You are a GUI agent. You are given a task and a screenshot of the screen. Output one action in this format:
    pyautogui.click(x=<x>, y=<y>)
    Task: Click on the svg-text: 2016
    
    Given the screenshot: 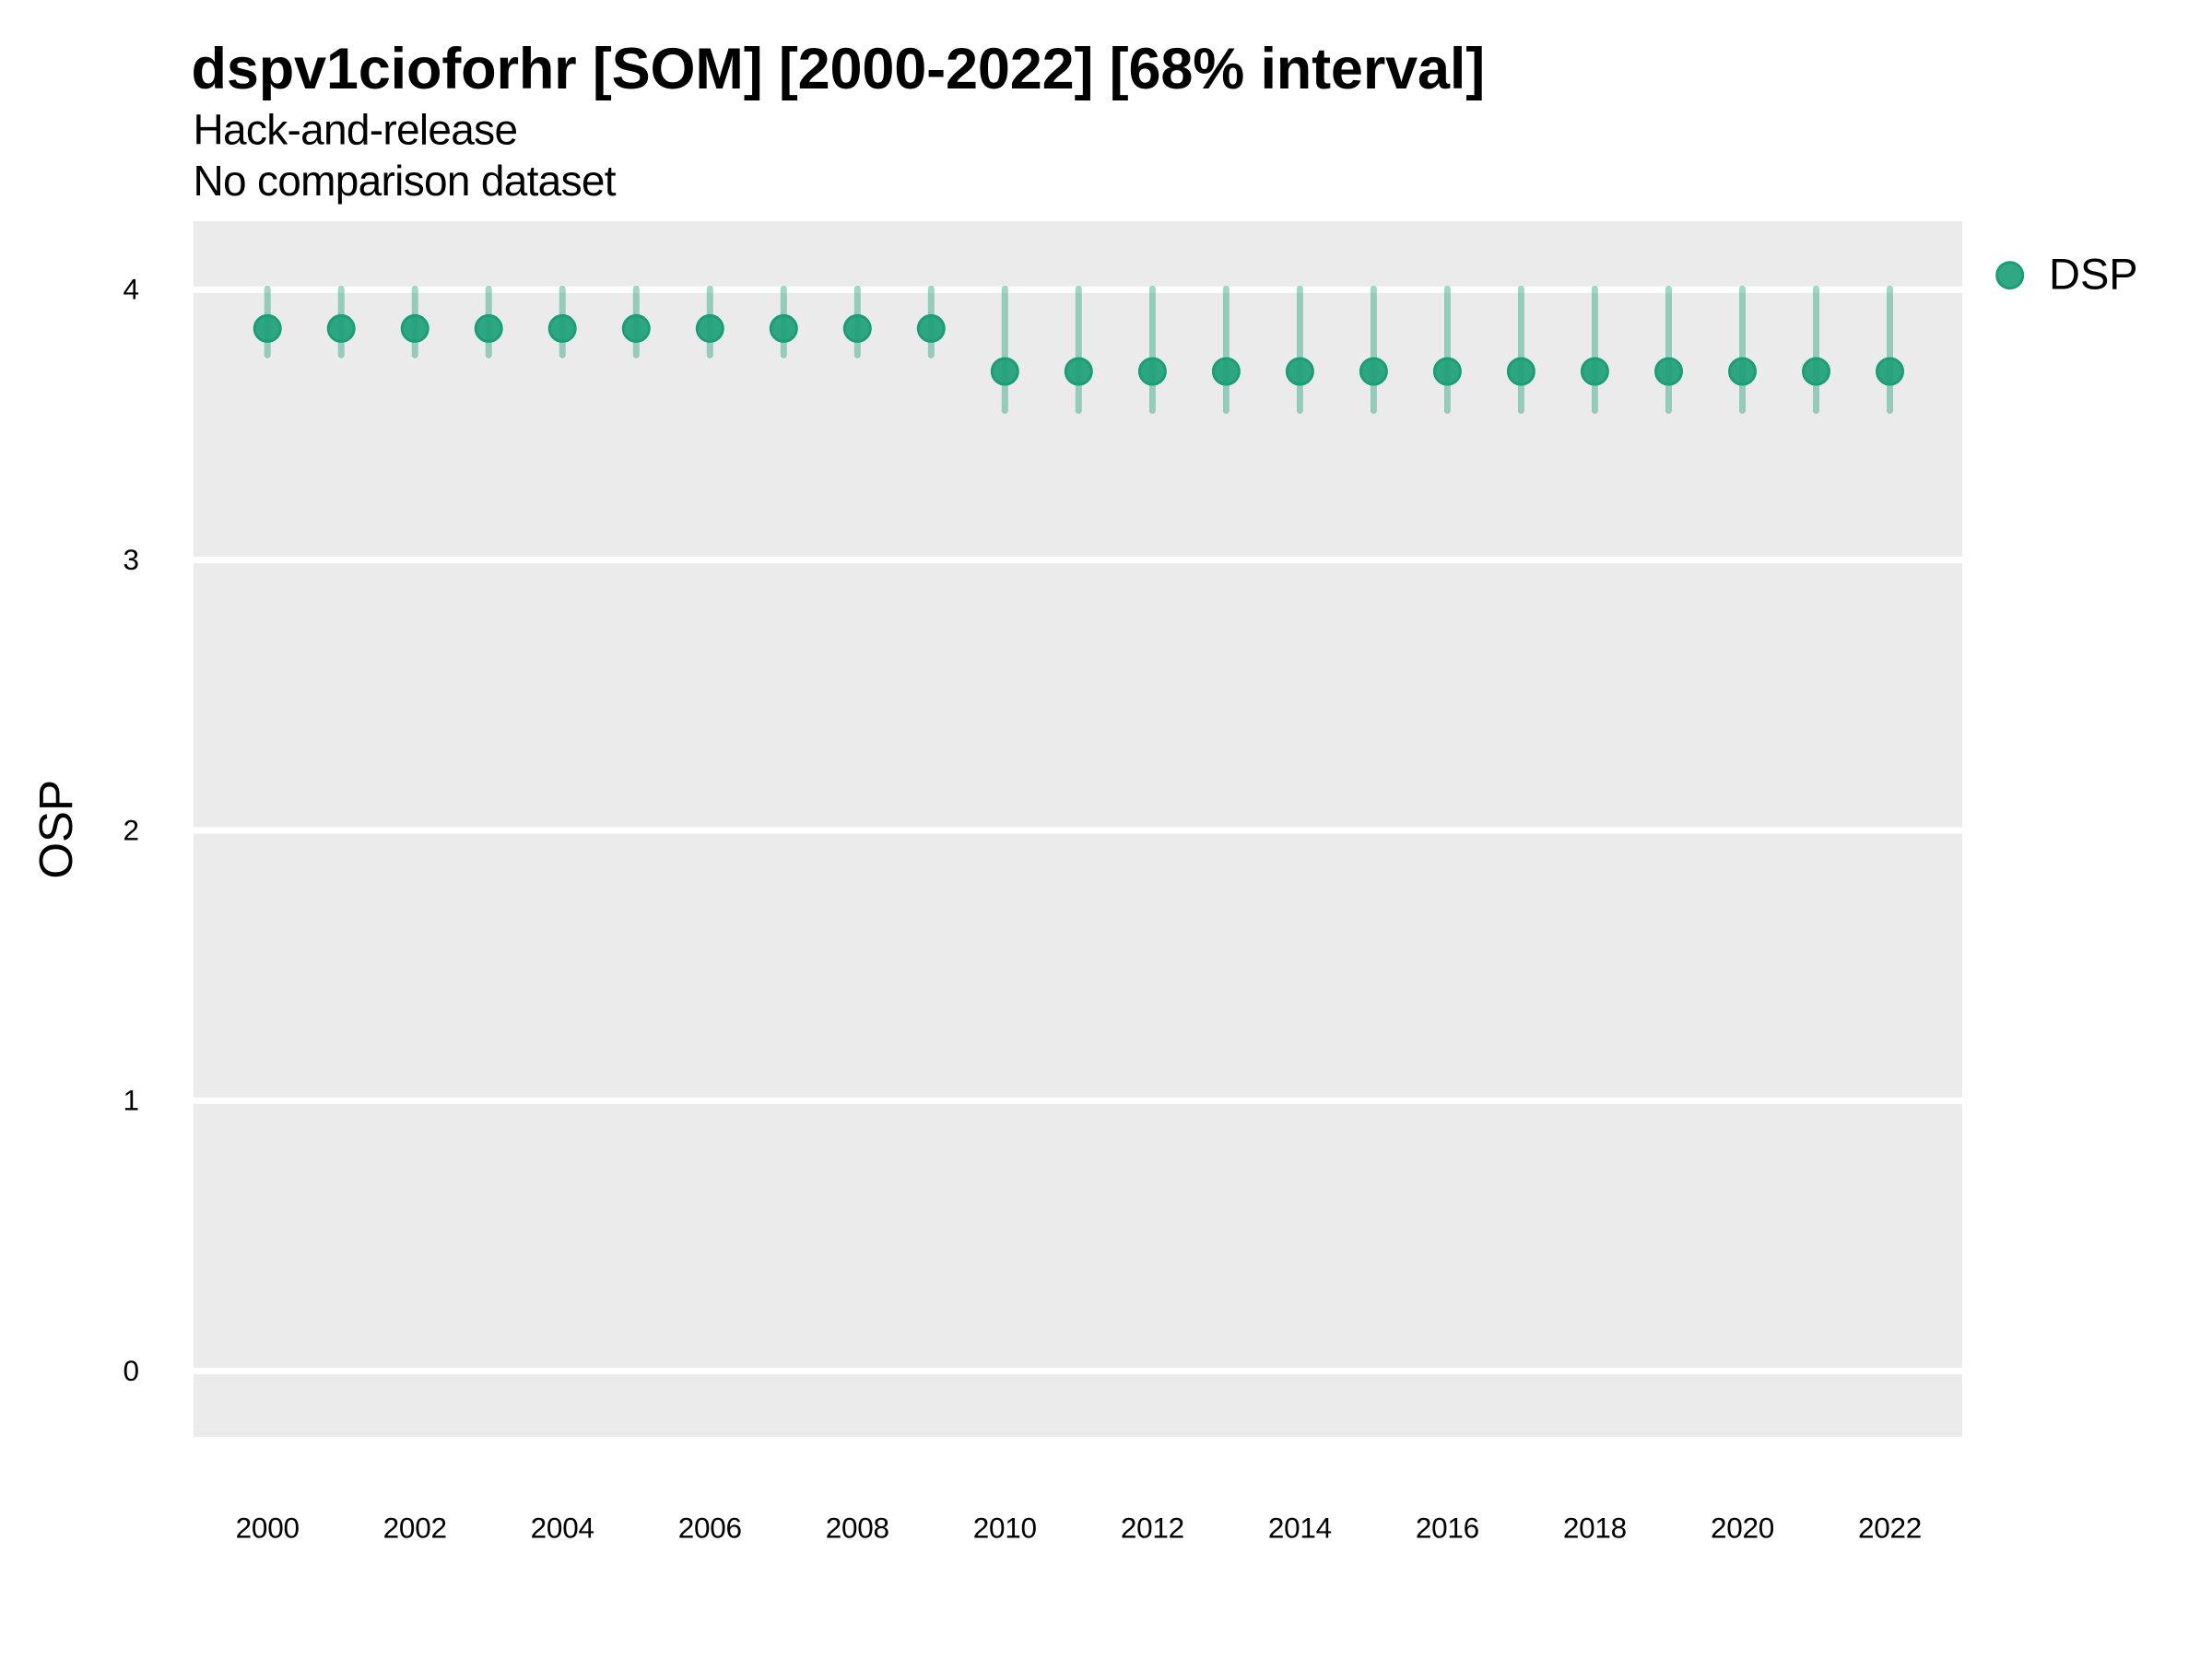 What is the action you would take?
    pyautogui.click(x=1447, y=1528)
    